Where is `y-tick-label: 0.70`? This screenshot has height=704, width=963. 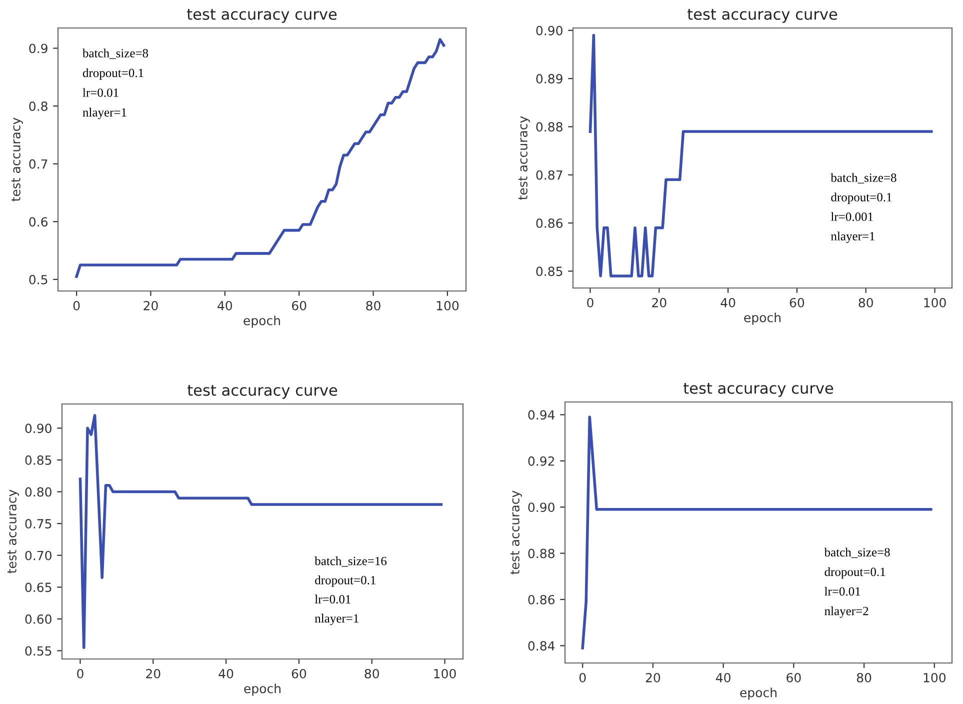 y-tick-label: 0.70 is located at coordinates (38, 555).